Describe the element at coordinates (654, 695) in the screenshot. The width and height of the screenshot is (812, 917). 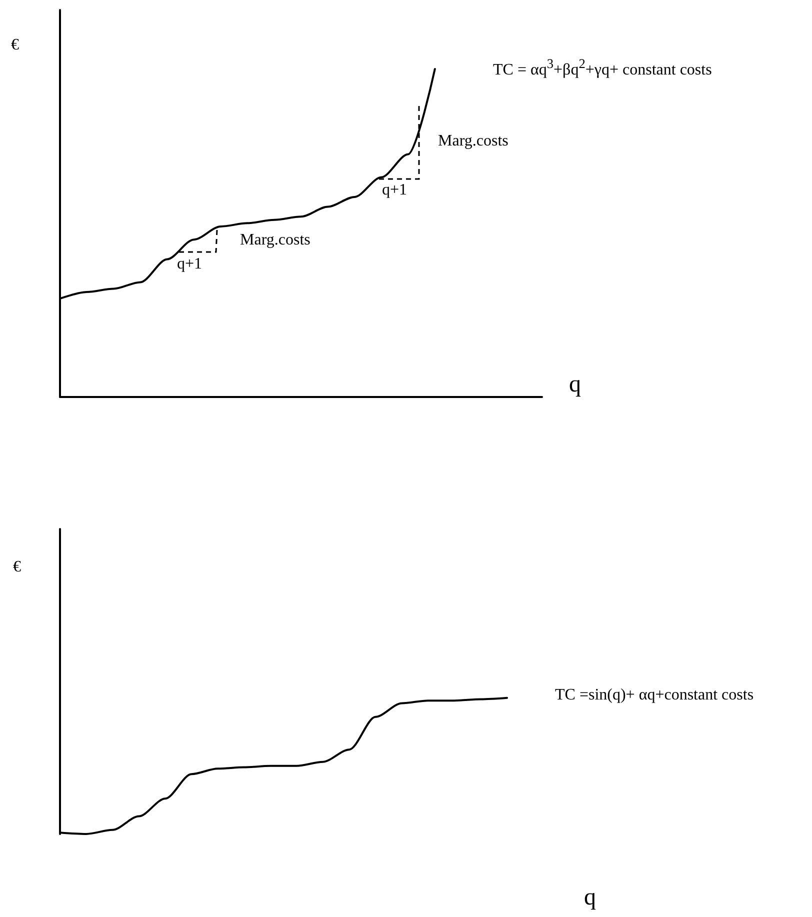
I see `text: TC =sin(q)+ αq+constant costs` at that location.